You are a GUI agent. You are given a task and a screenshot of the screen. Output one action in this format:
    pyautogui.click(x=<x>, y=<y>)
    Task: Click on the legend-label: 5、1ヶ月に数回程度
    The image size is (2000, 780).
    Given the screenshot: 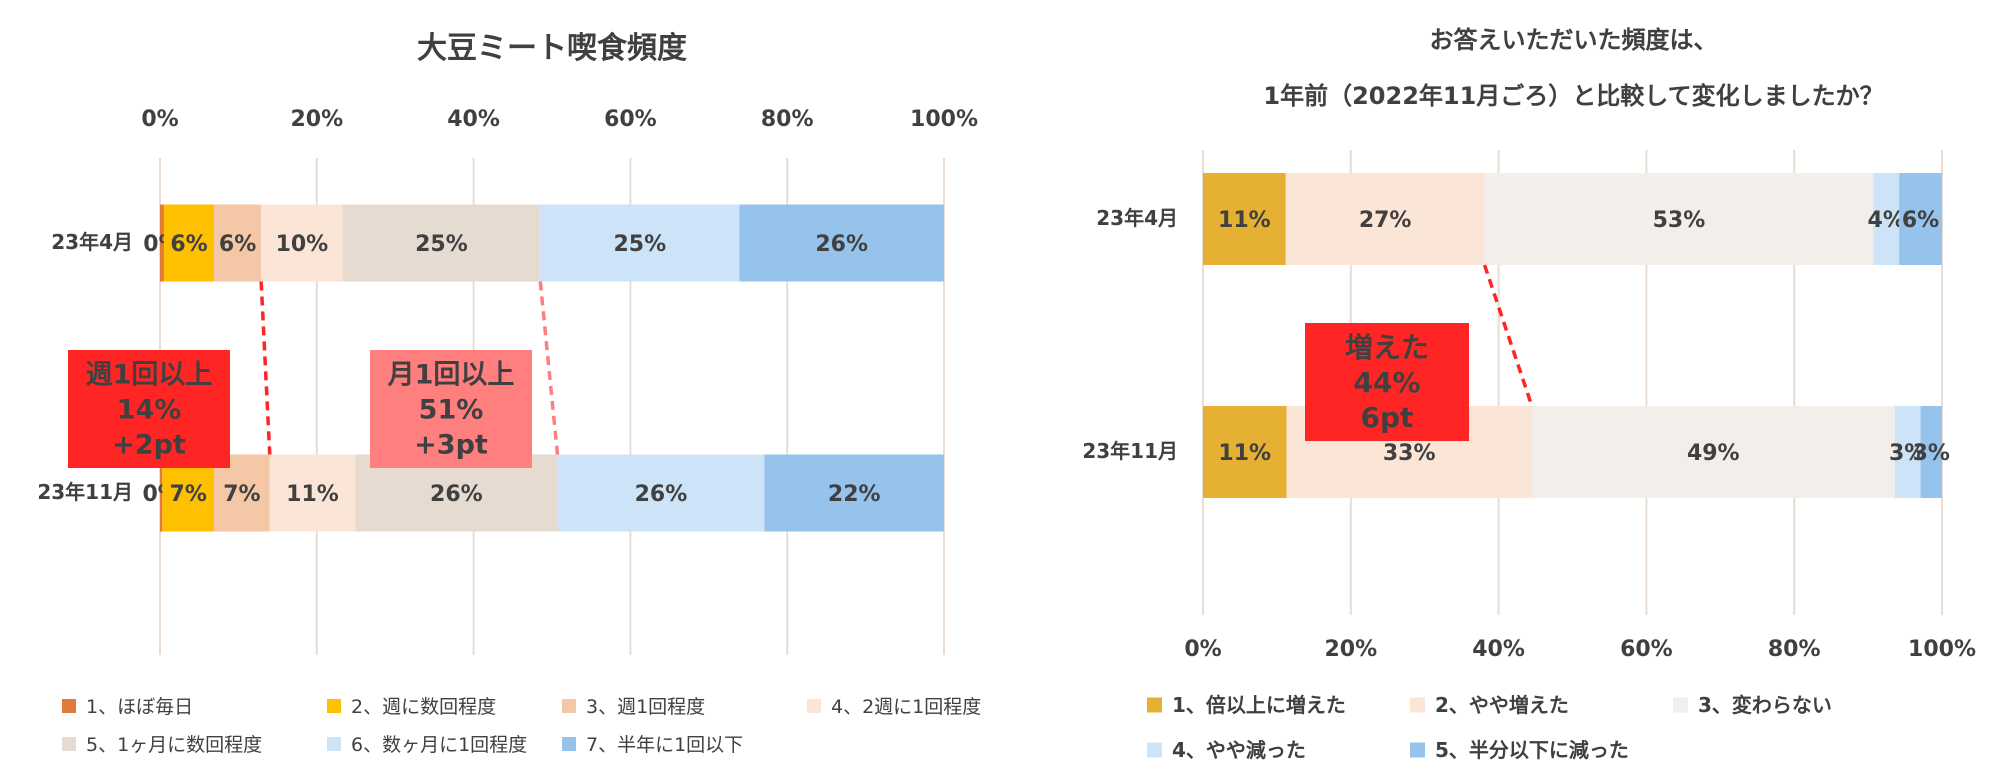 What is the action you would take?
    pyautogui.click(x=174, y=745)
    